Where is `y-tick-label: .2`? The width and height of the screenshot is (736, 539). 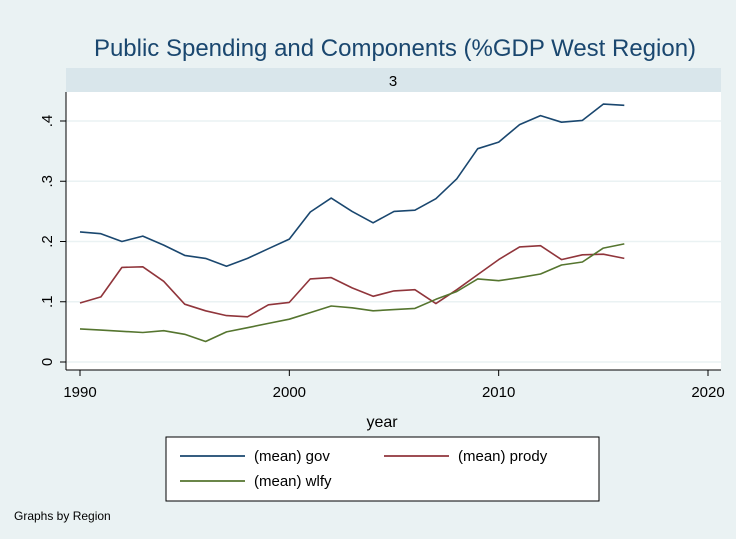 y-tick-label: .2 is located at coordinates (47, 241).